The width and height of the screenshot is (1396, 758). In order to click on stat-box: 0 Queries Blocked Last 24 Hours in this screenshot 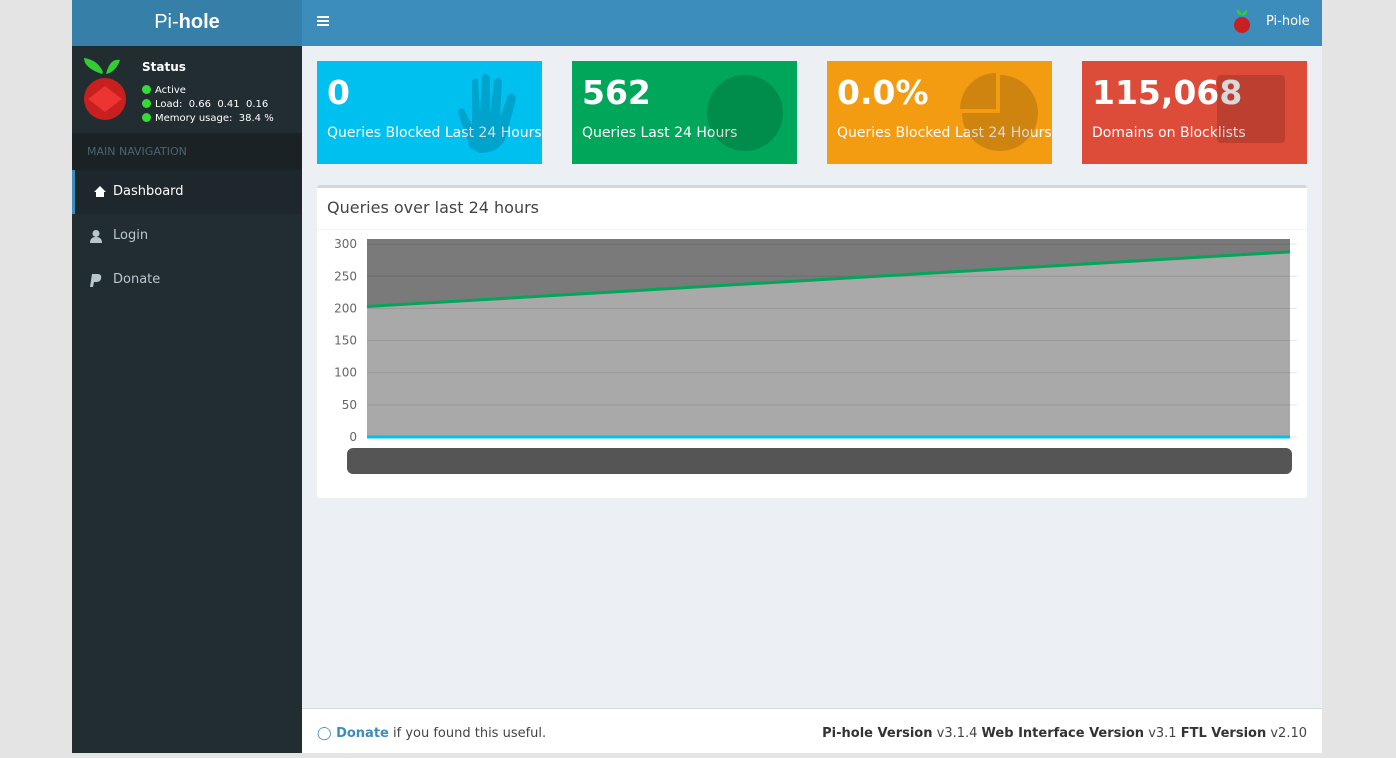, I will do `click(429, 112)`.